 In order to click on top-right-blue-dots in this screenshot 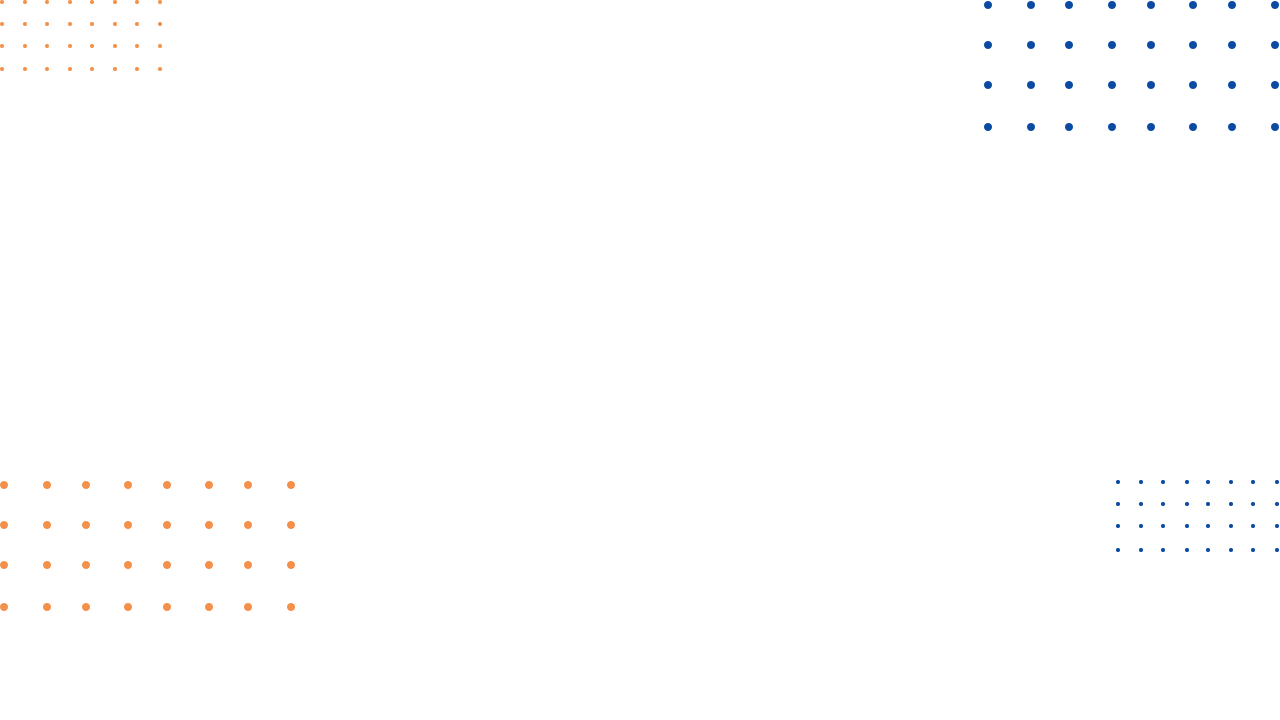, I will do `click(1130, 70)`.